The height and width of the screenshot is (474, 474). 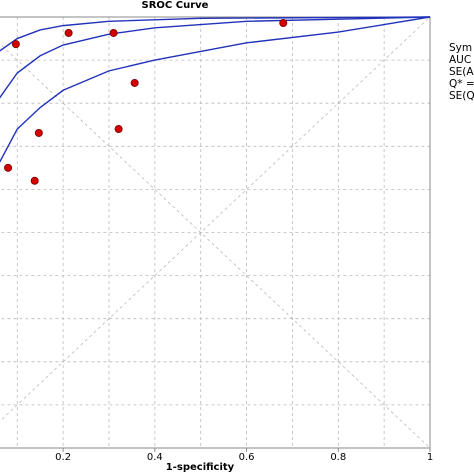 What do you see at coordinates (461, 96) in the screenshot?
I see `legend-text: SE(Q` at bounding box center [461, 96].